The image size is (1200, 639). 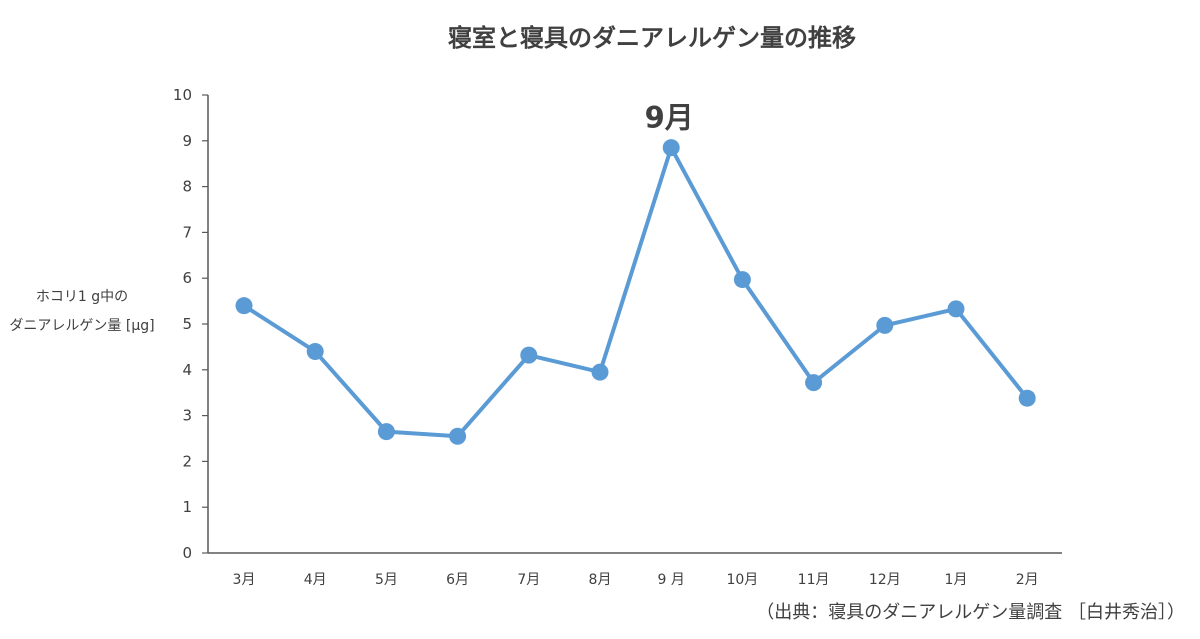 What do you see at coordinates (187, 461) in the screenshot?
I see `y-tick-label: 2` at bounding box center [187, 461].